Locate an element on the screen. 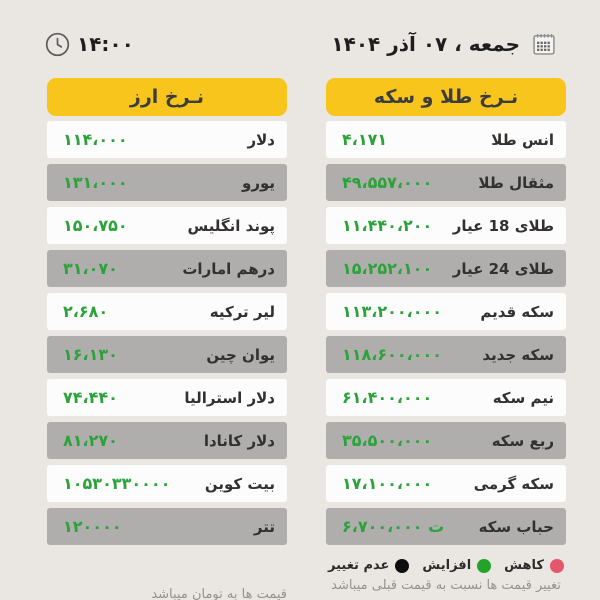  legend-item: افزایش is located at coordinates (457, 565).